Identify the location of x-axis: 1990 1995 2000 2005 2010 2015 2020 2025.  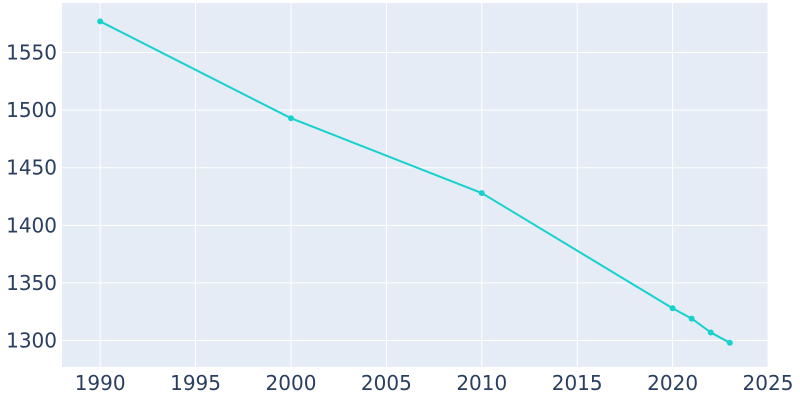
(434, 383).